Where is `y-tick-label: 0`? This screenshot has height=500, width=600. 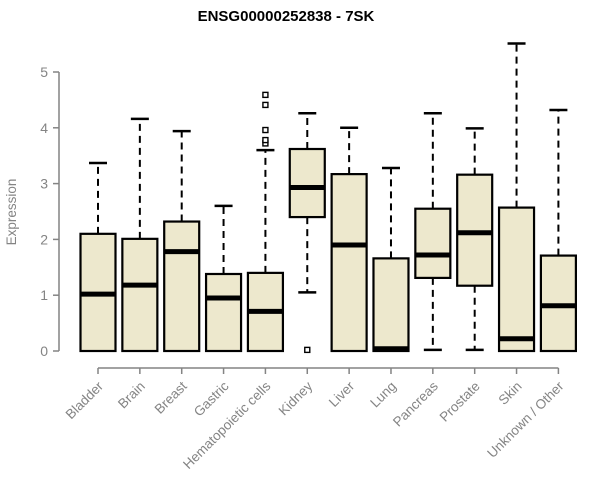
y-tick-label: 0 is located at coordinates (44, 351).